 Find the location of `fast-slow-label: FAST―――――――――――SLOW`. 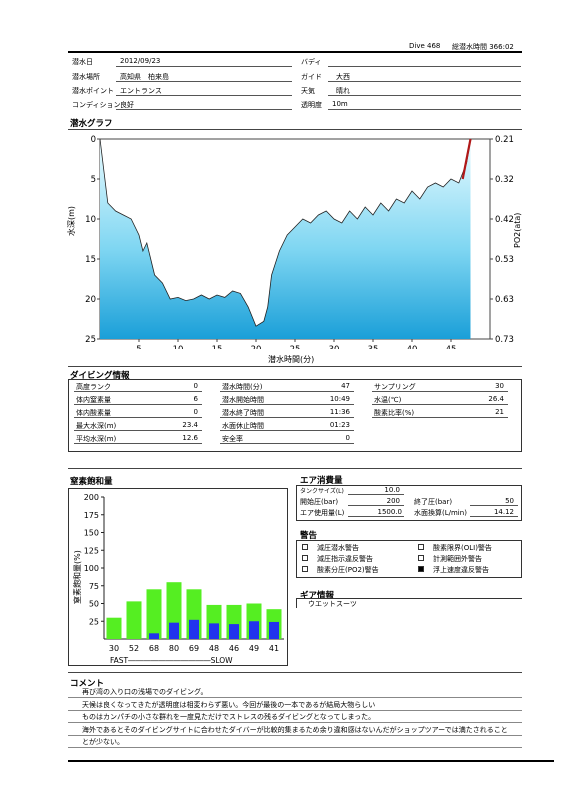

fast-slow-label: FAST―――――――――――SLOW is located at coordinates (171, 660).